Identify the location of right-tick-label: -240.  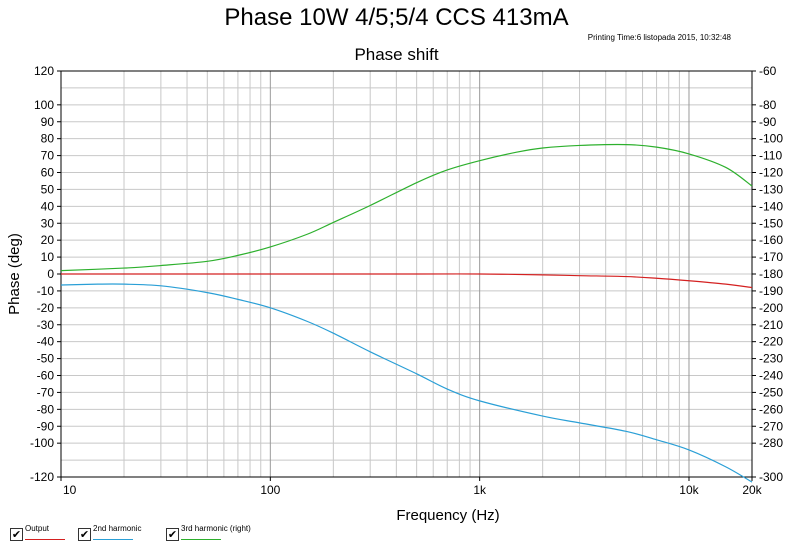
(771, 376).